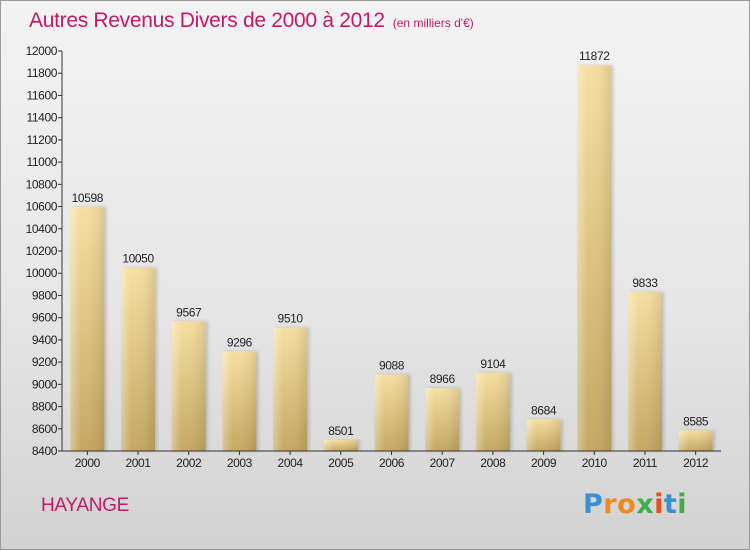  I want to click on bar-value-label: 8684, so click(544, 410).